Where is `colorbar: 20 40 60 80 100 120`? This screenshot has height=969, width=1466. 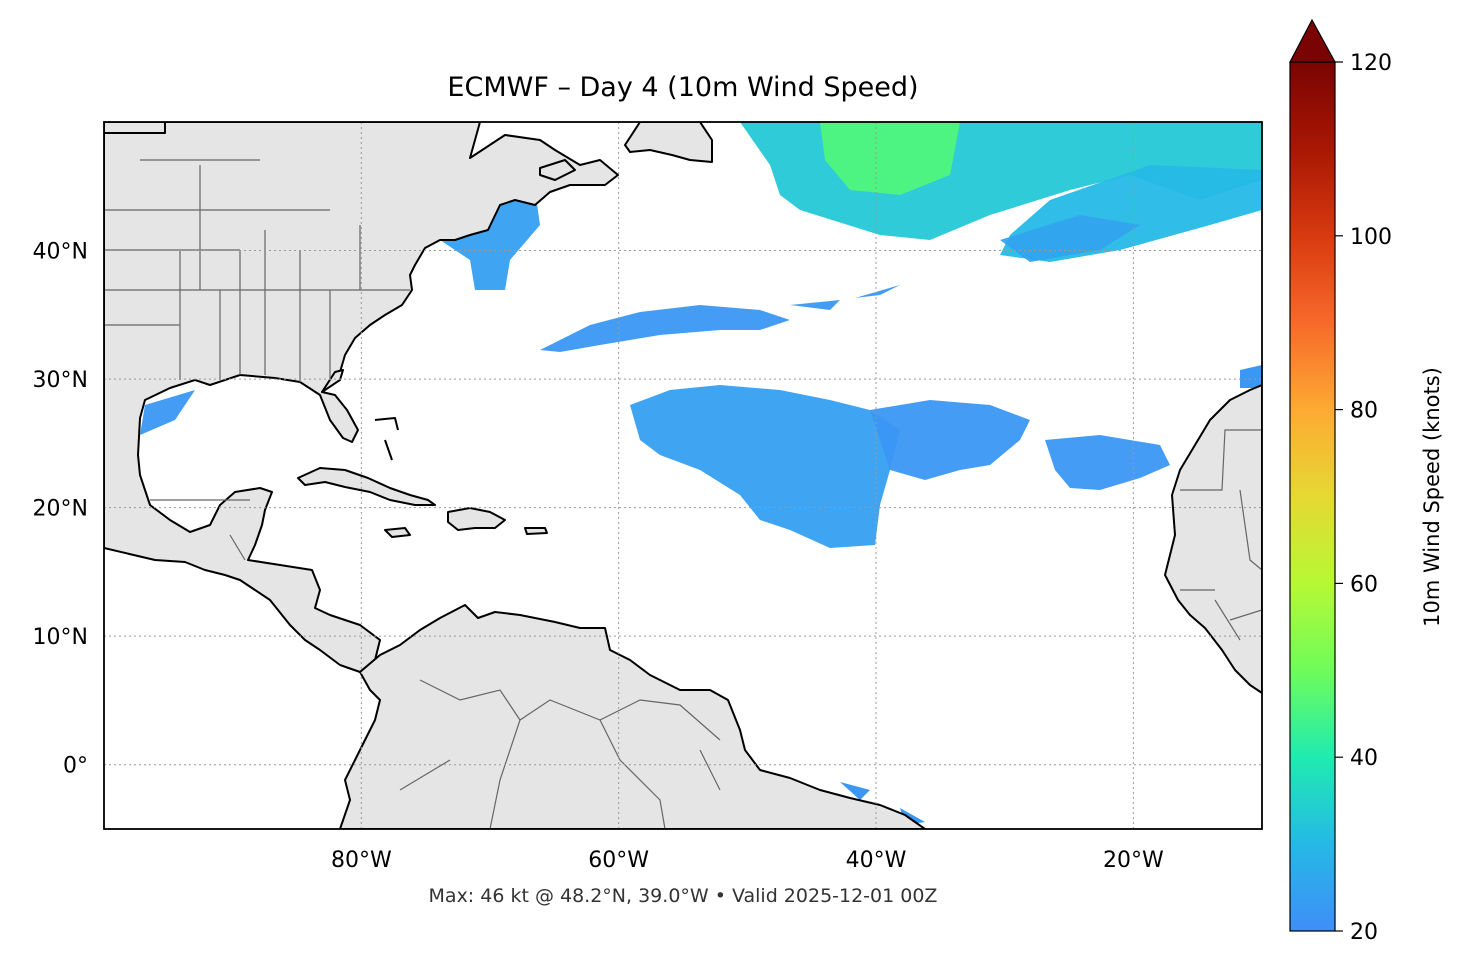
colorbar: 20 40 60 80 100 120 is located at coordinates (1340, 481).